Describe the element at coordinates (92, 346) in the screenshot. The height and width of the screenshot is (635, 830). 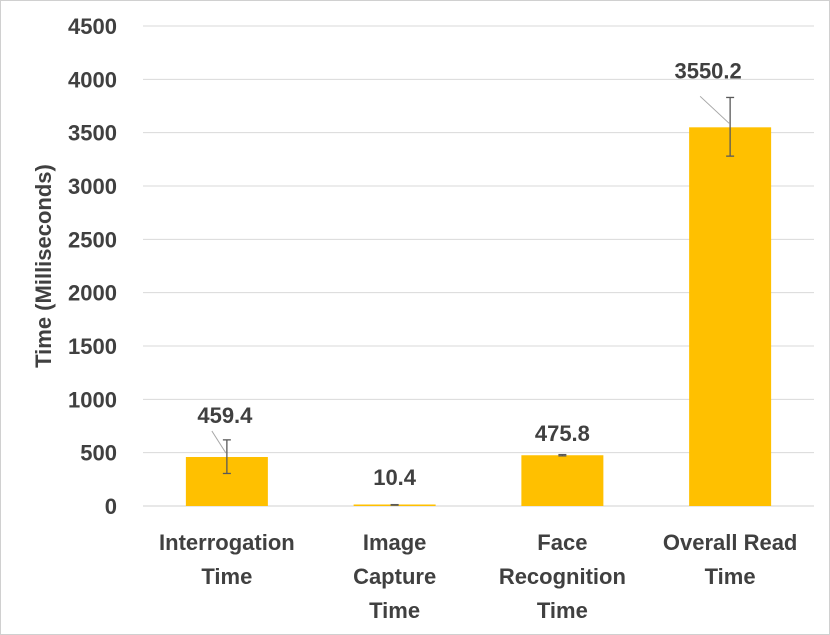
I see `y-tick-label: 1500` at that location.